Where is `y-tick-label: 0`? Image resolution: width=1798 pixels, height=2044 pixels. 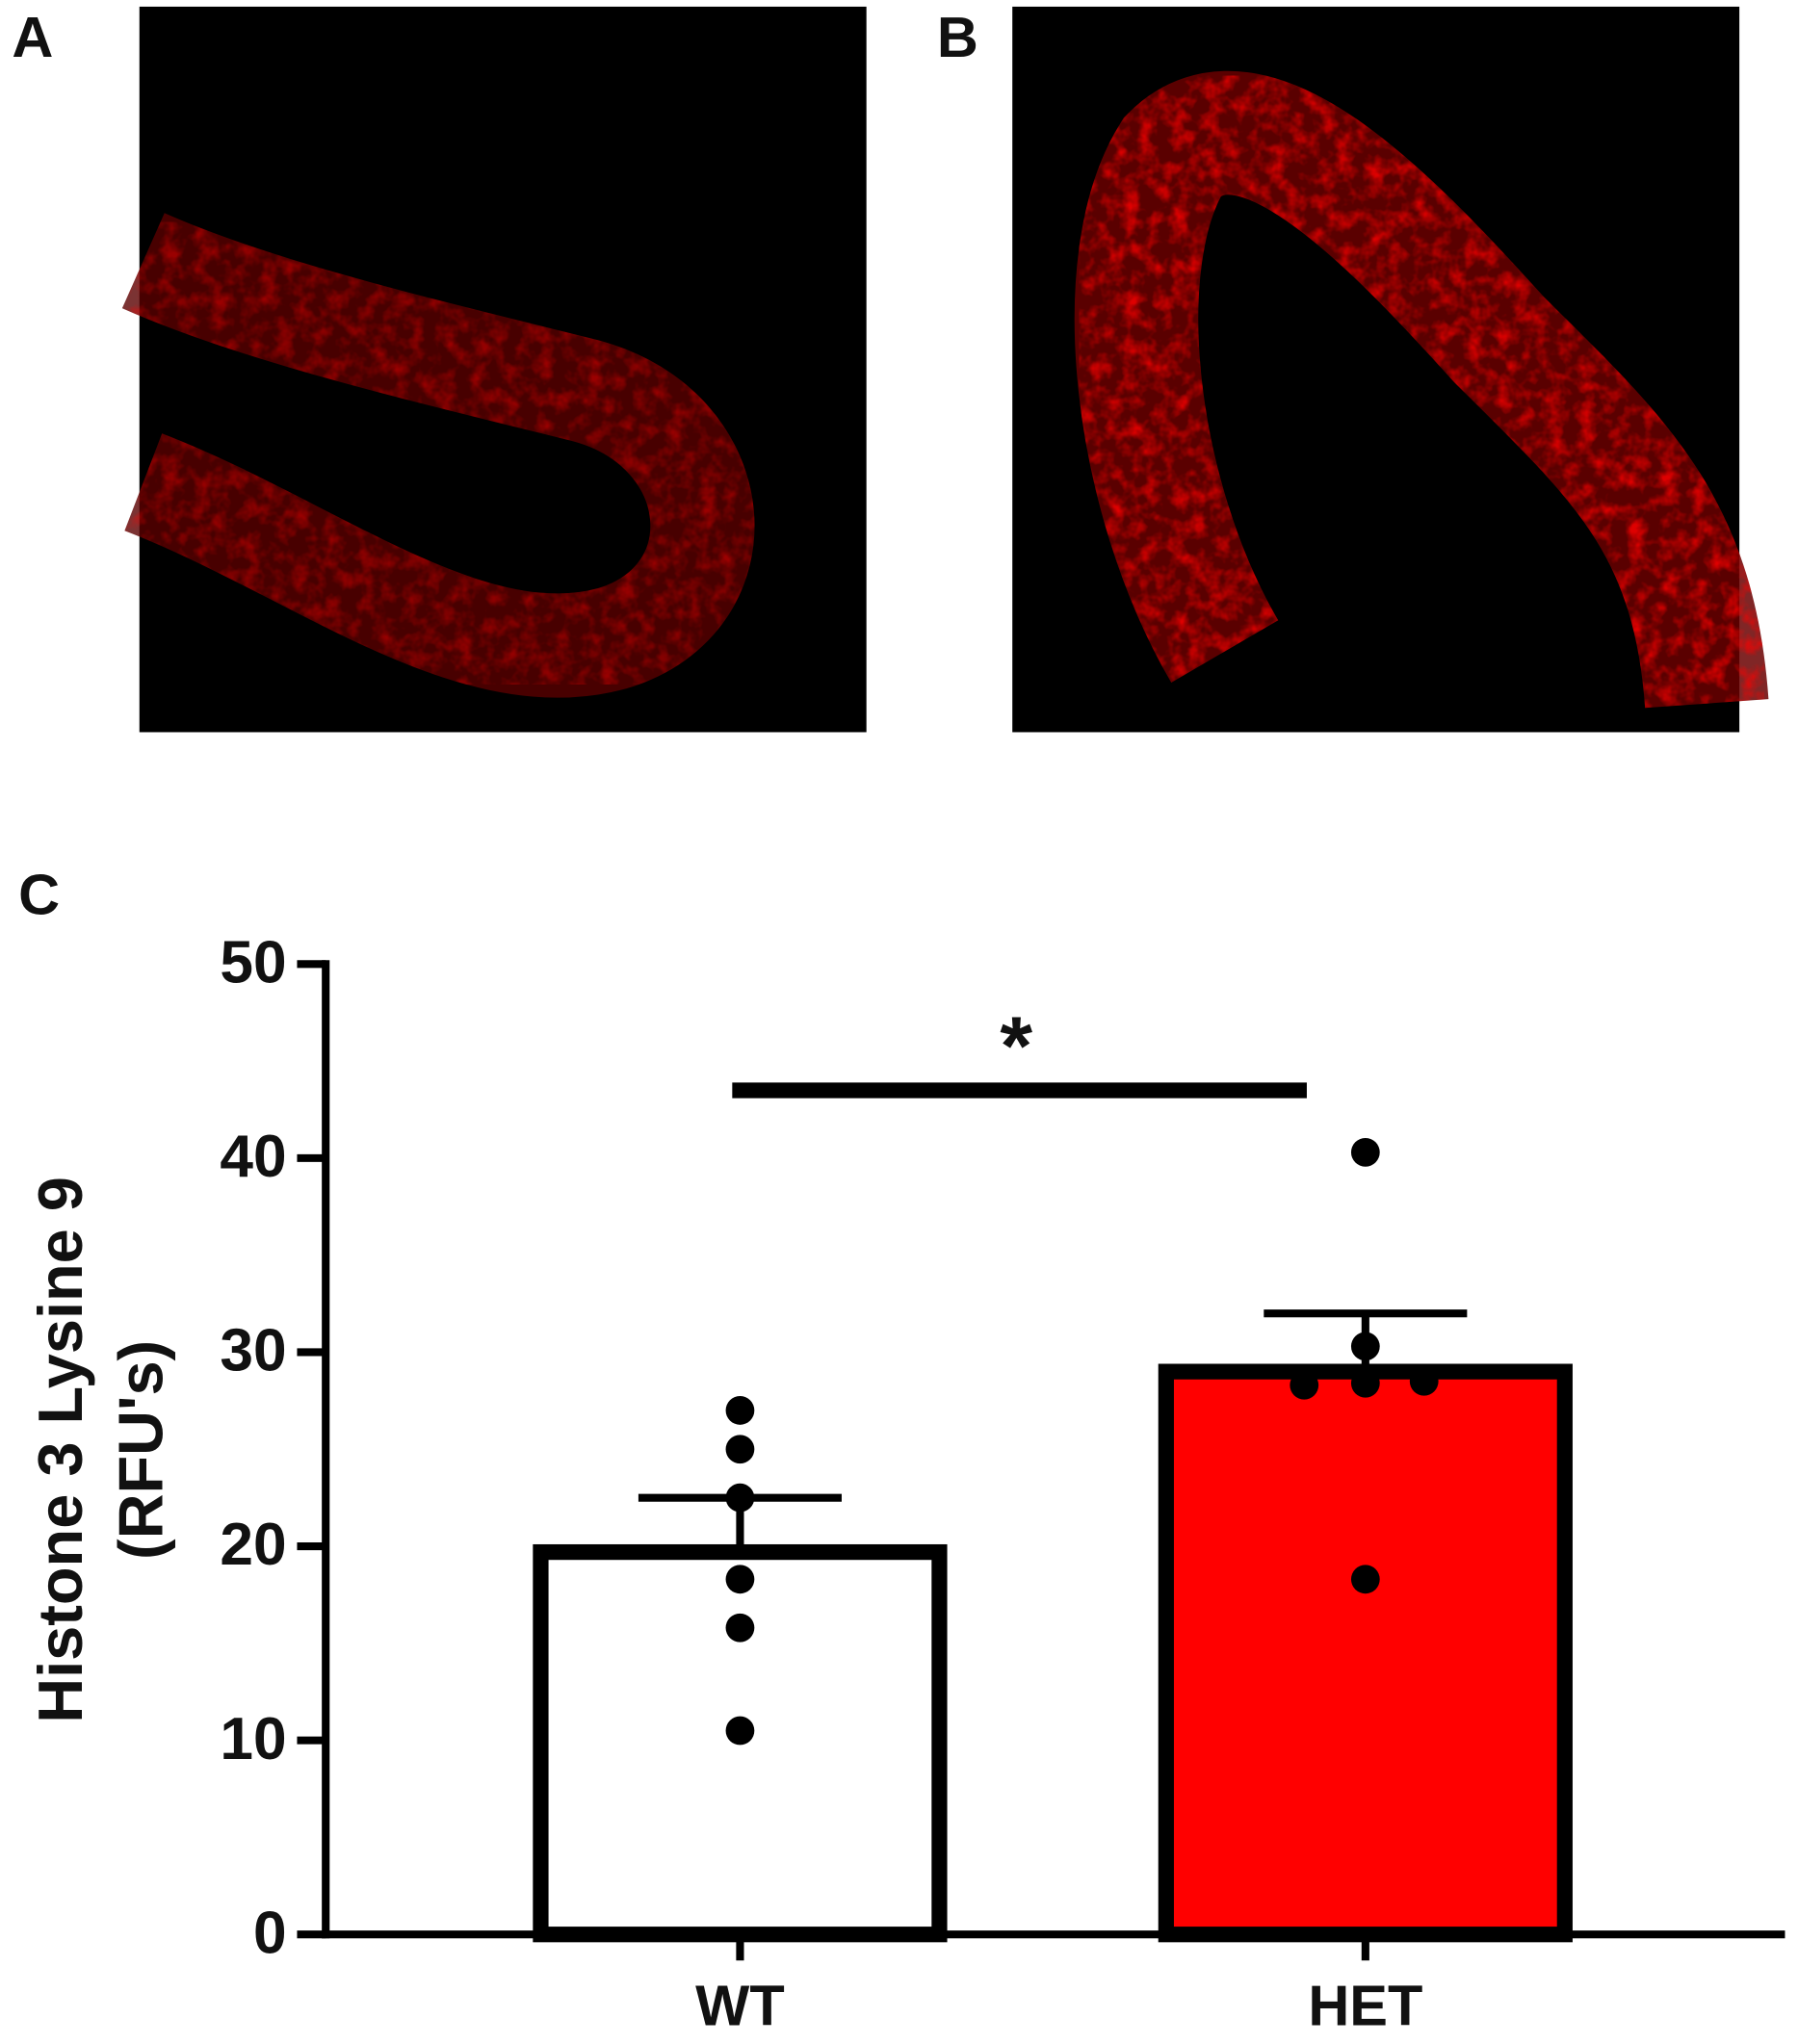 y-tick-label: 0 is located at coordinates (270, 1933).